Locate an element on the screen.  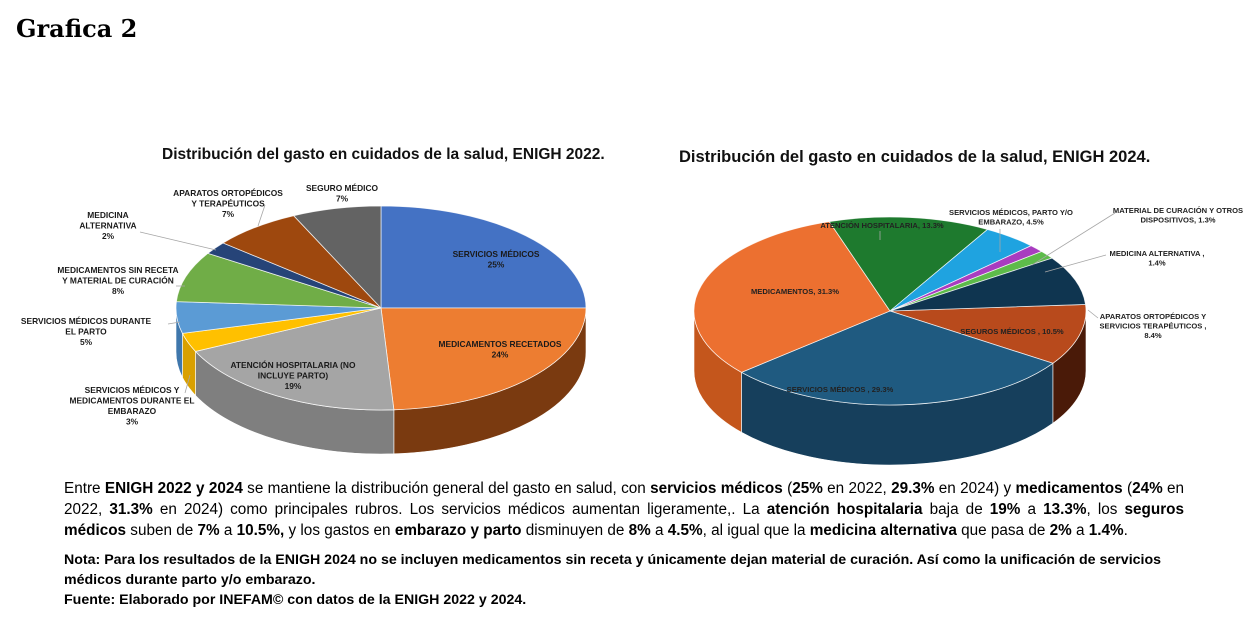
summary-text: suben de is located at coordinates (162, 530).